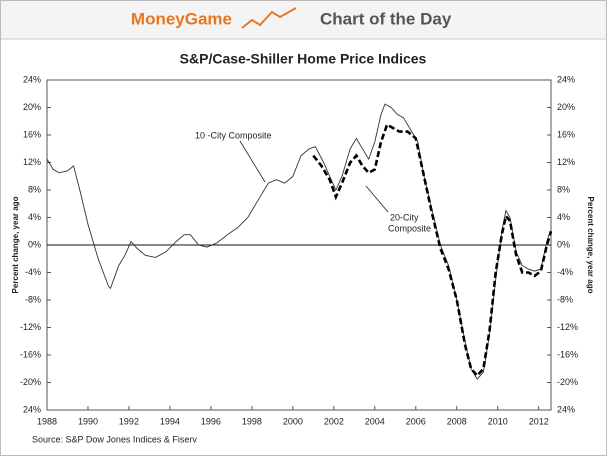  What do you see at coordinates (170, 421) in the screenshot?
I see `x-tick-label: 1994` at bounding box center [170, 421].